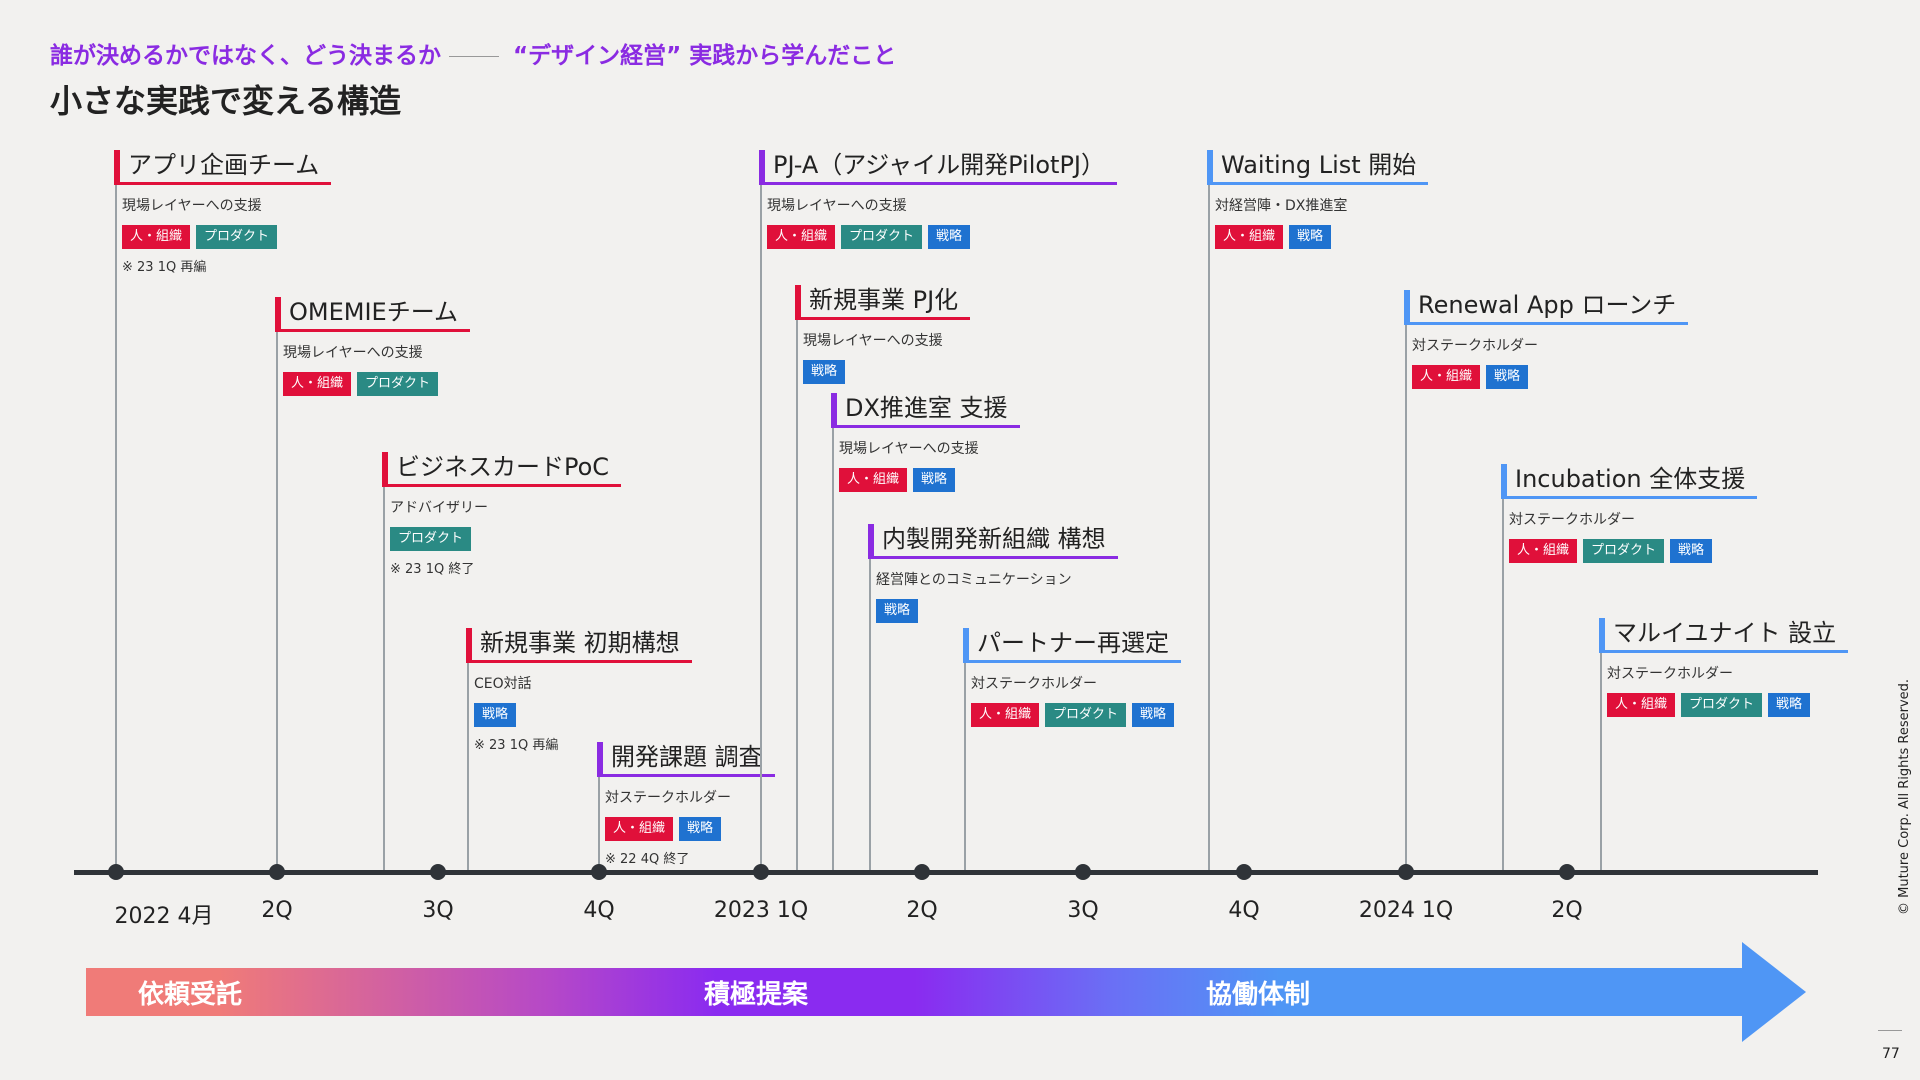 This screenshot has height=1080, width=1920. What do you see at coordinates (190, 995) in the screenshot?
I see `phase-label-request: 依頼受託` at bounding box center [190, 995].